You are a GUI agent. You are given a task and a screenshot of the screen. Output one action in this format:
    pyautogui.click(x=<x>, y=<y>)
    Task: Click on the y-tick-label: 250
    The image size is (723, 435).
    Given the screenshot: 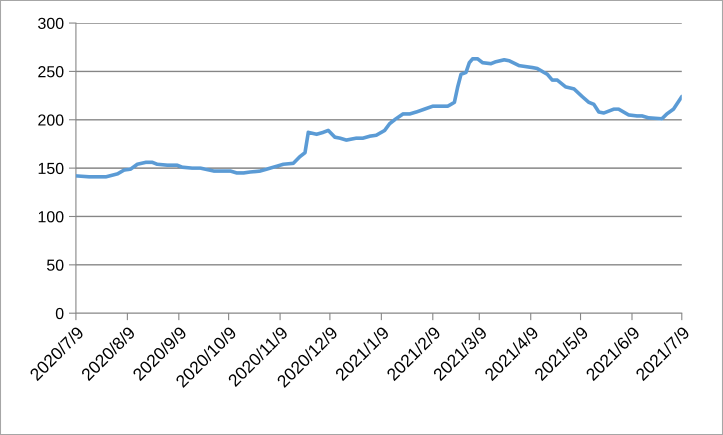 What is the action you would take?
    pyautogui.click(x=51, y=72)
    